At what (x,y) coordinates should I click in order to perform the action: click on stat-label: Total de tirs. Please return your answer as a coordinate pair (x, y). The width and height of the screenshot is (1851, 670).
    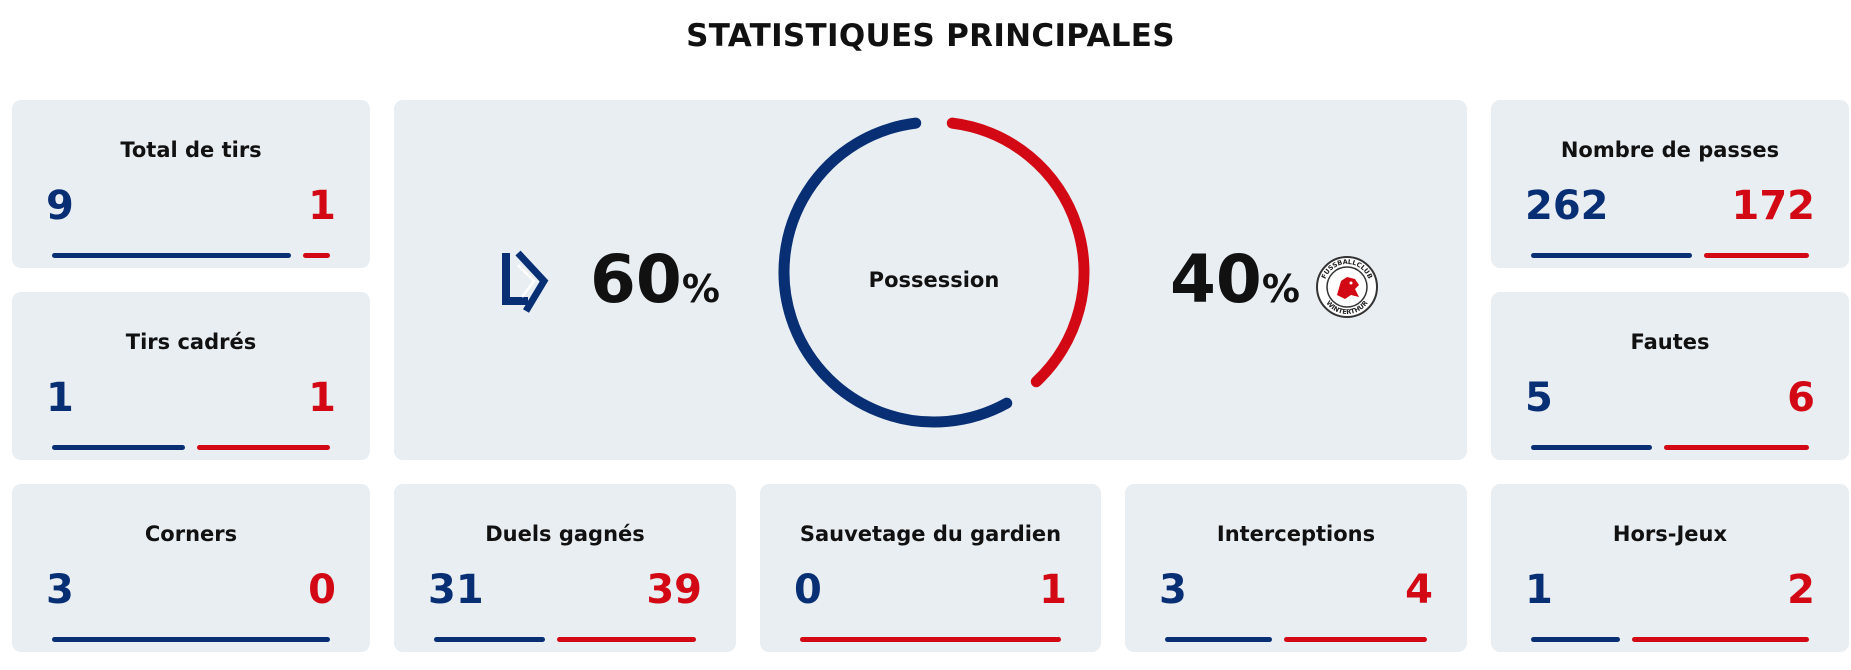
    Looking at the image, I should click on (191, 150).